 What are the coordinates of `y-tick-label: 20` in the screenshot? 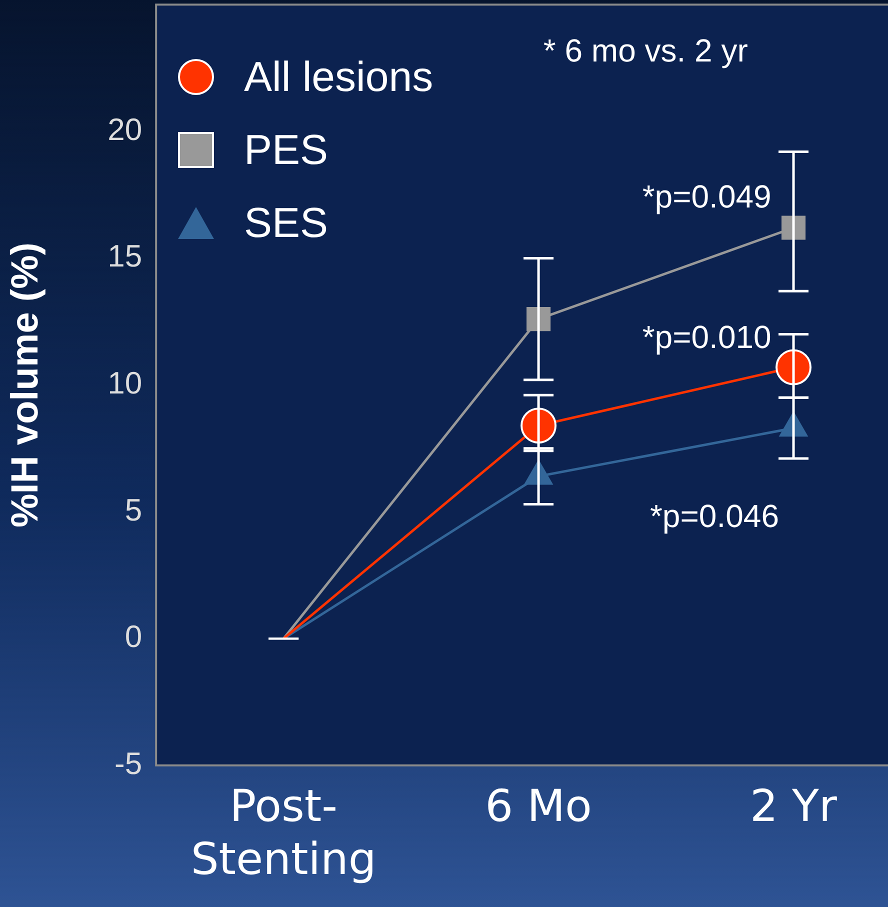 It's located at (125, 129).